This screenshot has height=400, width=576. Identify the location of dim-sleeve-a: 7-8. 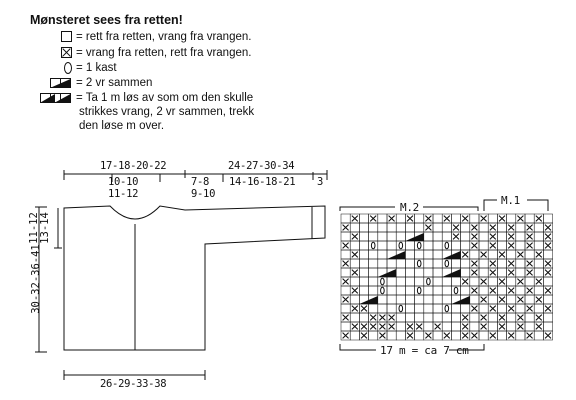
(200, 182).